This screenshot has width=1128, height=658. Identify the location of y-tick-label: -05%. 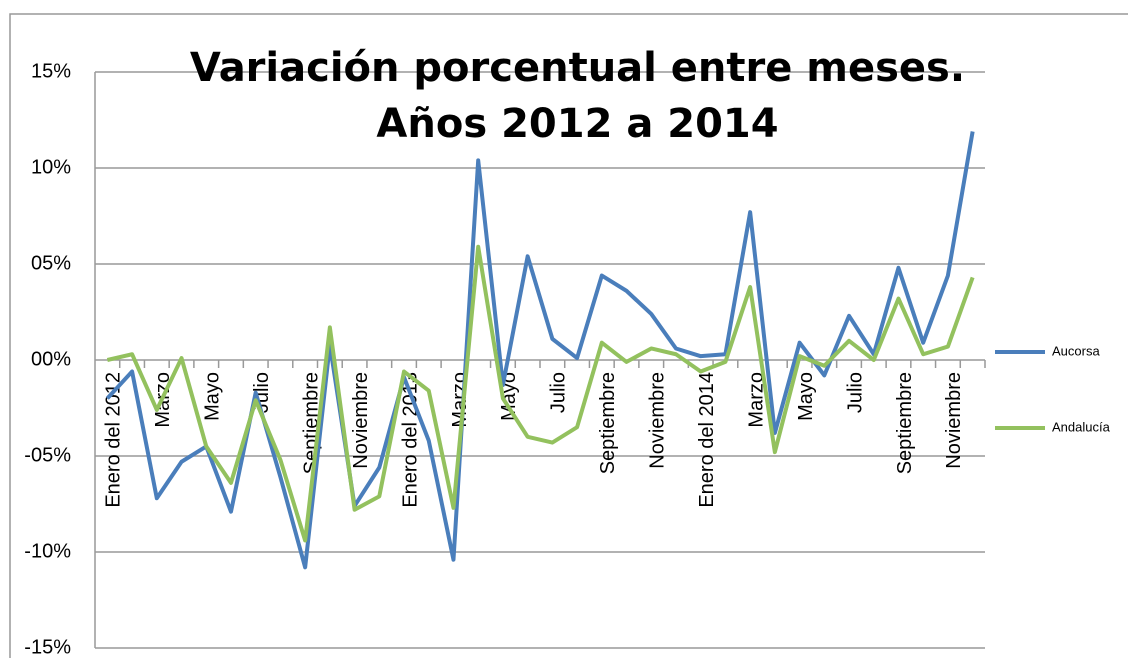
(47, 455).